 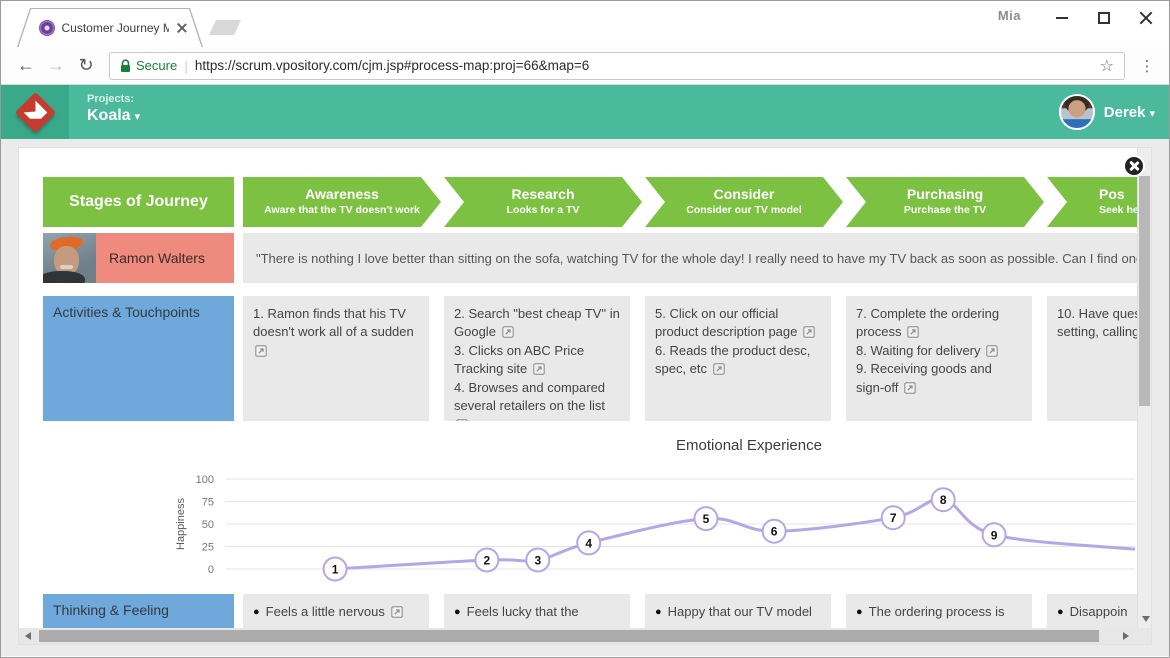 What do you see at coordinates (744, 194) in the screenshot?
I see `stage-title: Consider` at bounding box center [744, 194].